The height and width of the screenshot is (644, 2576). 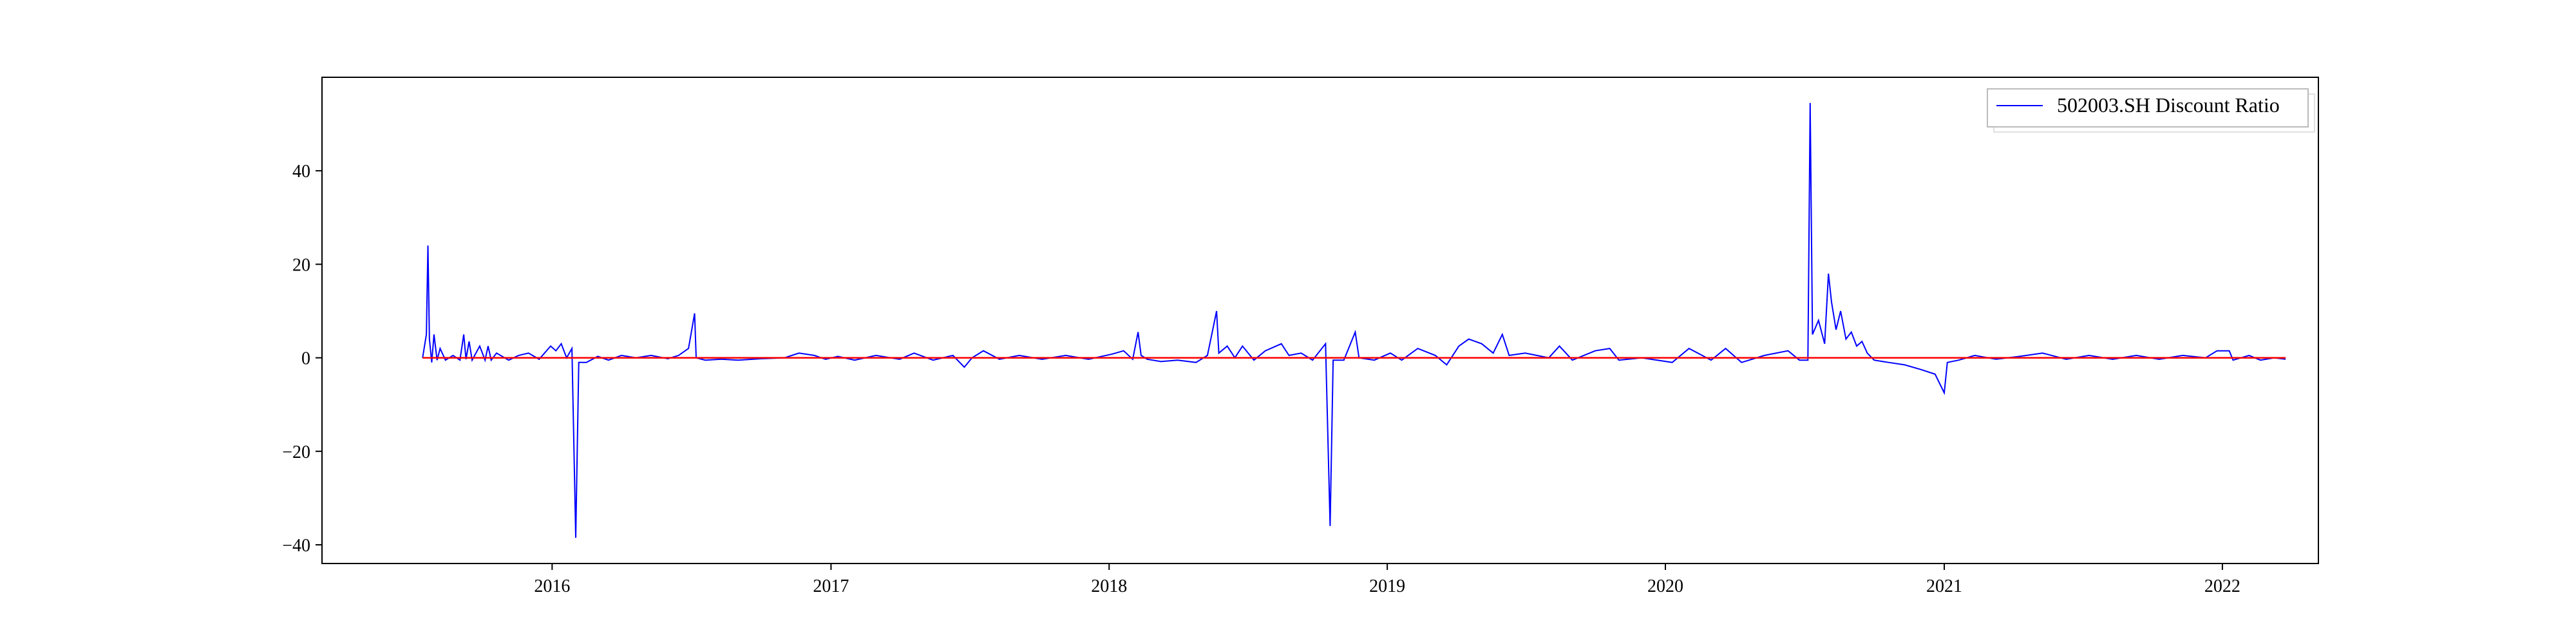 What do you see at coordinates (1665, 586) in the screenshot?
I see `x-tick-label: 2020` at bounding box center [1665, 586].